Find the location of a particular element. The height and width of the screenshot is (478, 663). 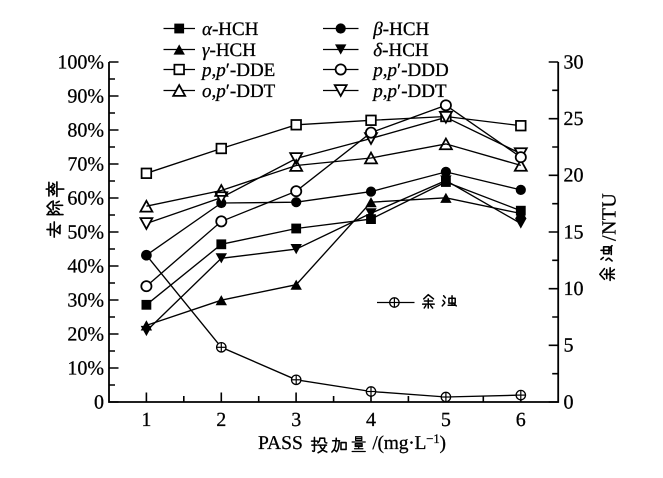

svg-text: 40% is located at coordinates (85, 266).